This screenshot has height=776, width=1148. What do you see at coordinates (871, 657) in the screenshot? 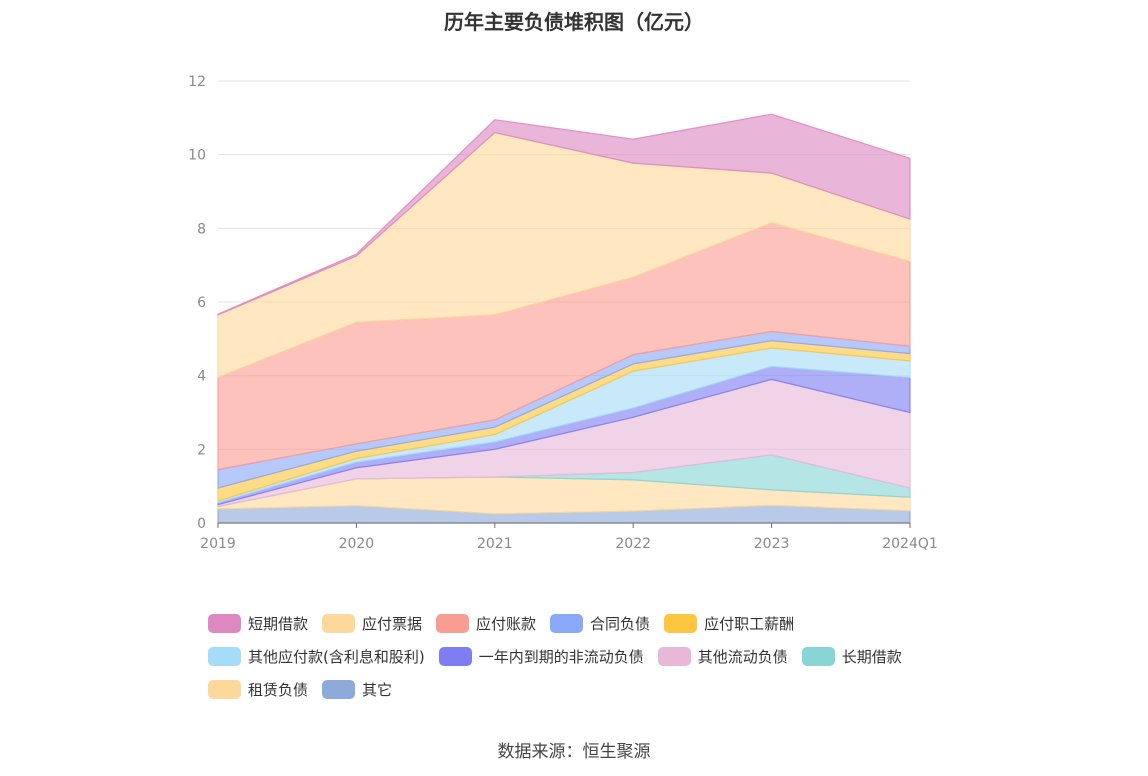
I see `legend-label: 长期借款` at bounding box center [871, 657].